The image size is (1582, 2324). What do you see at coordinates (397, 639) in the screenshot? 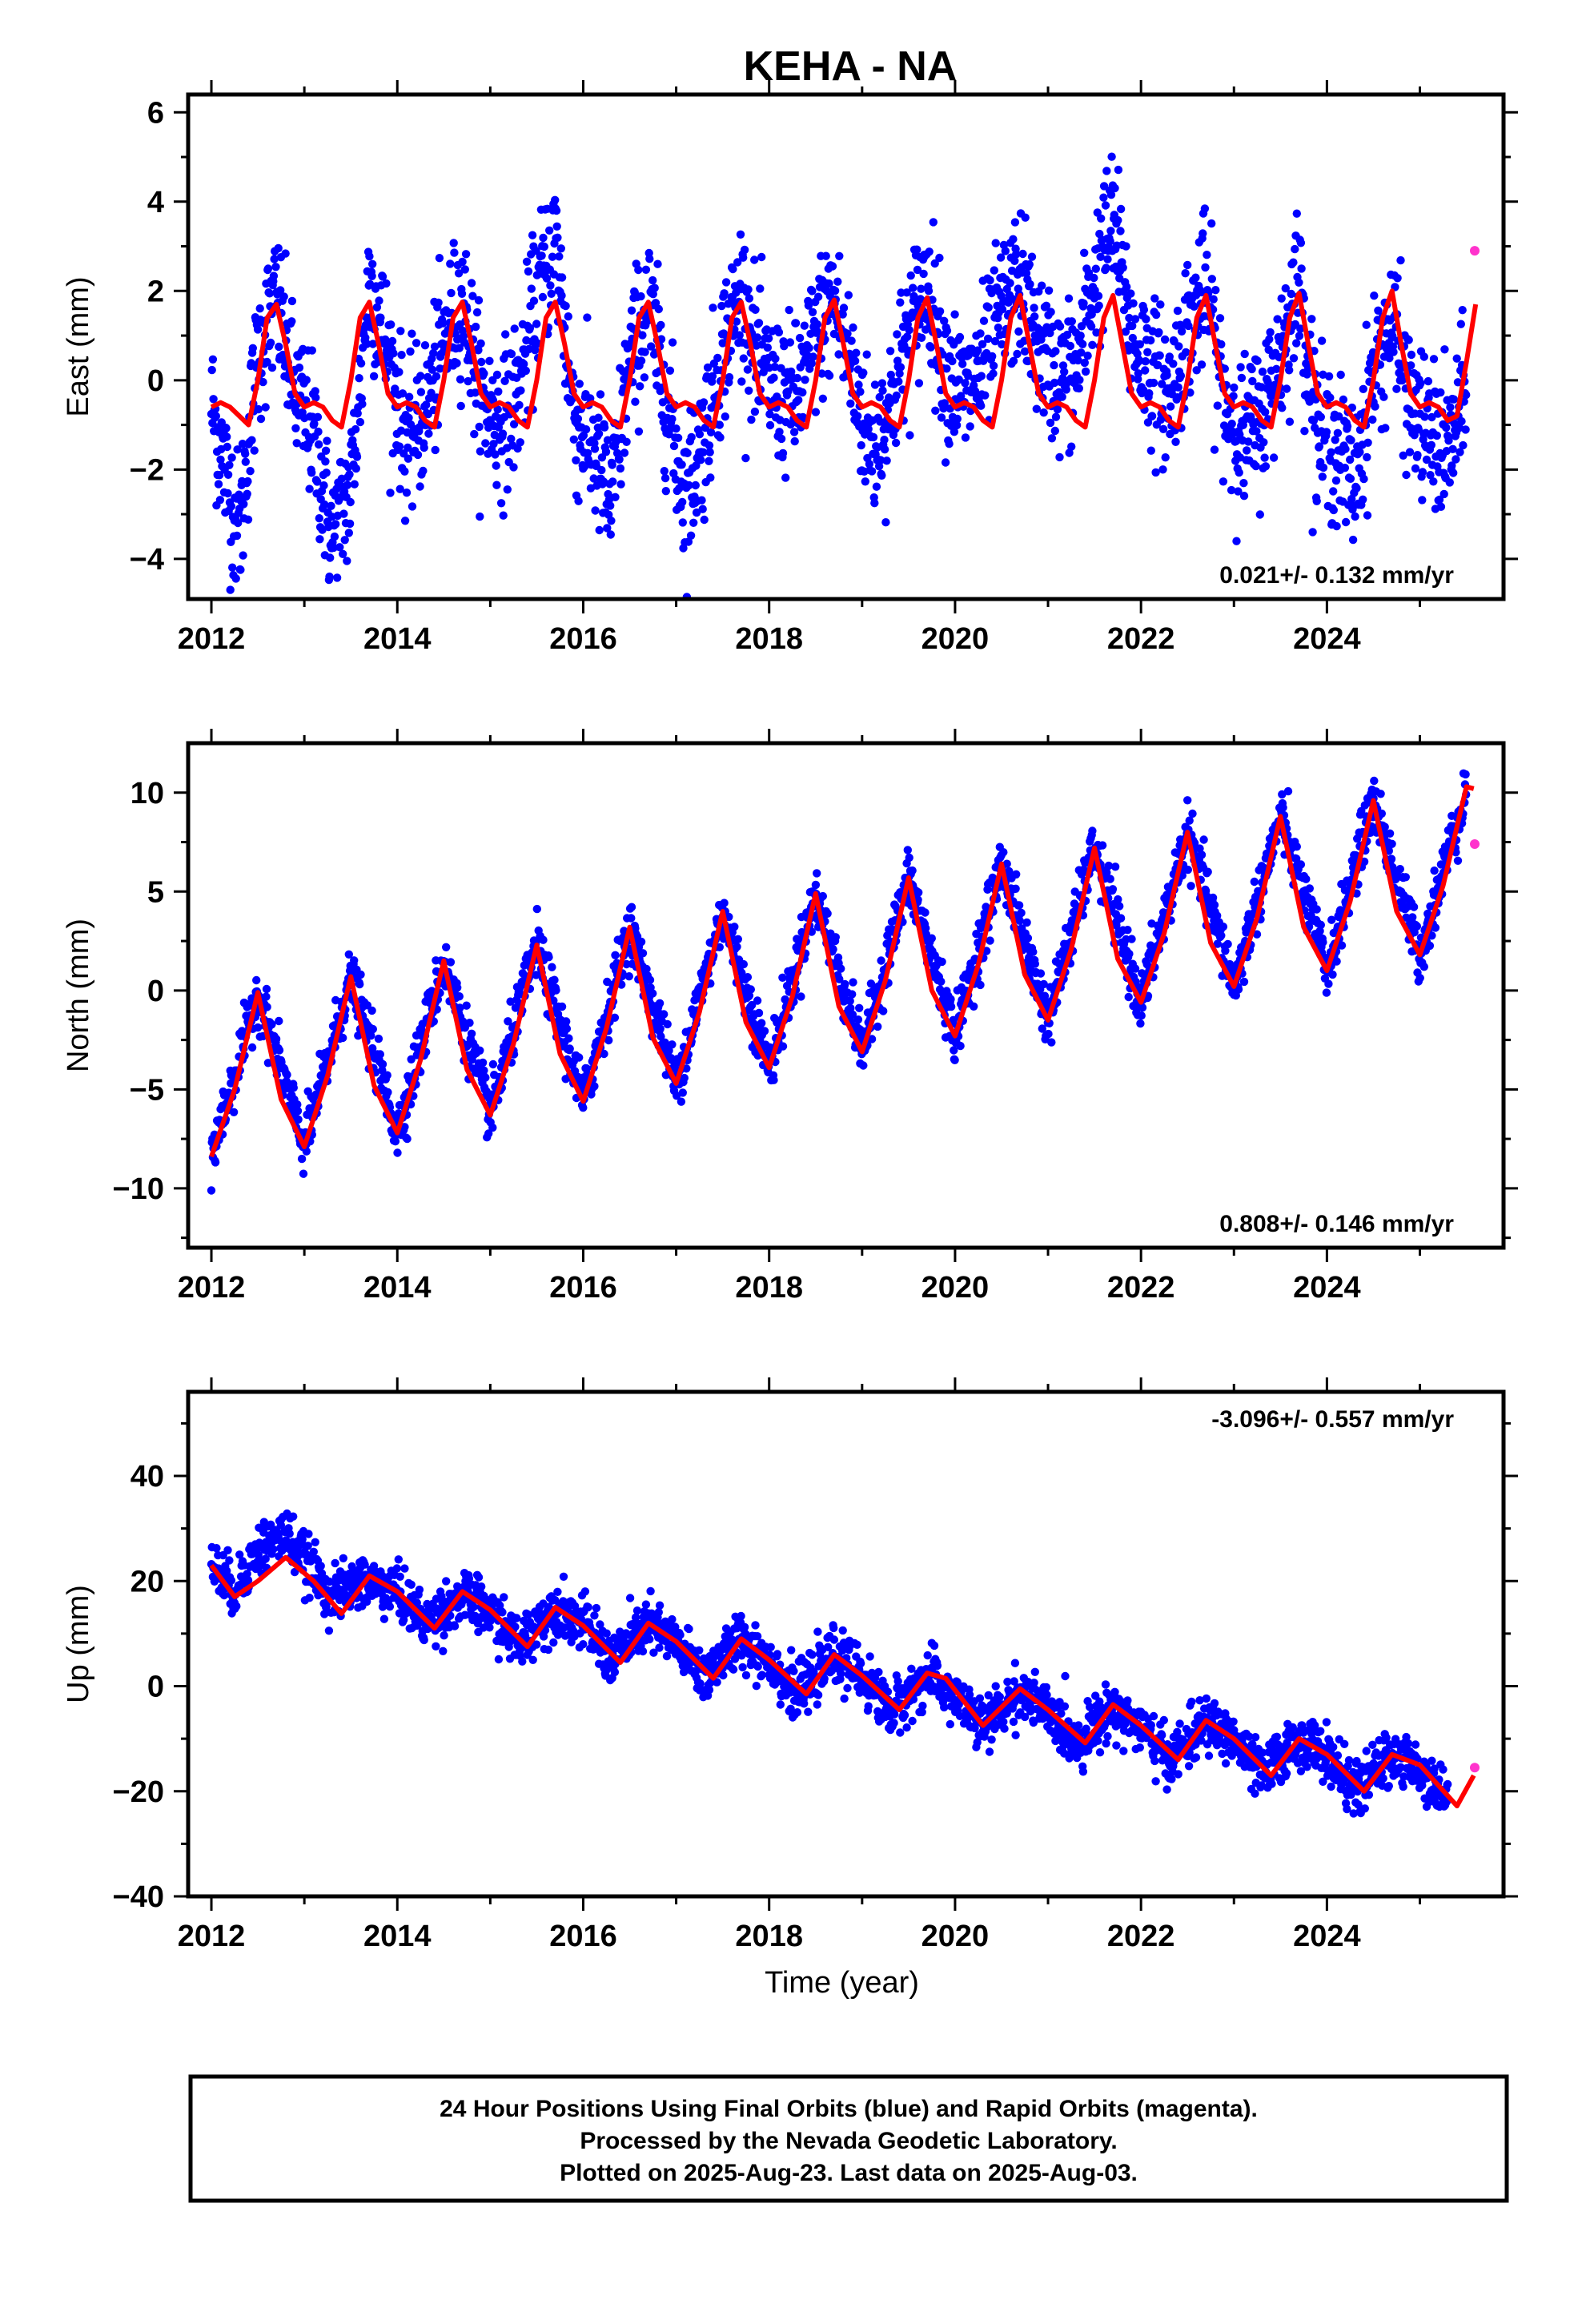
I see `x-tick-label: 2014` at bounding box center [397, 639].